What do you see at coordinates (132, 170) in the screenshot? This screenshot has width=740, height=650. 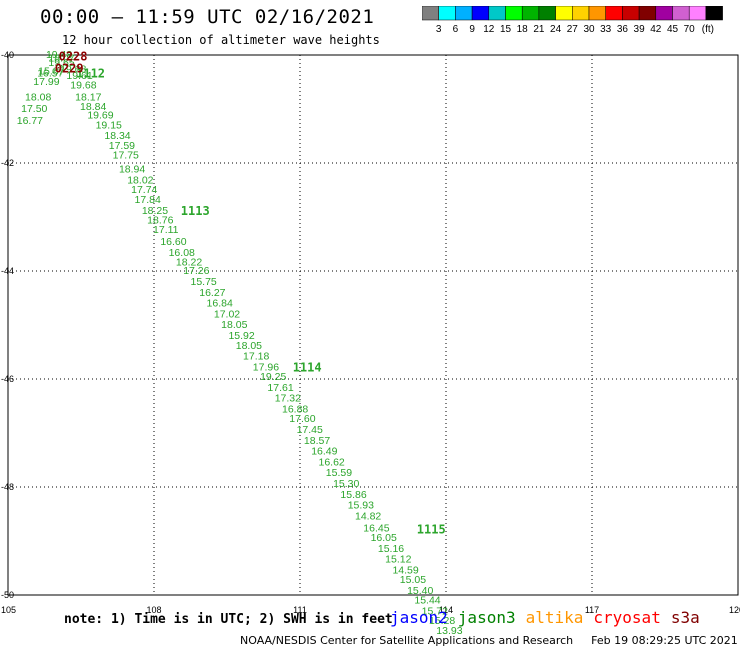 I see `wave-height-label: 18.94` at bounding box center [132, 170].